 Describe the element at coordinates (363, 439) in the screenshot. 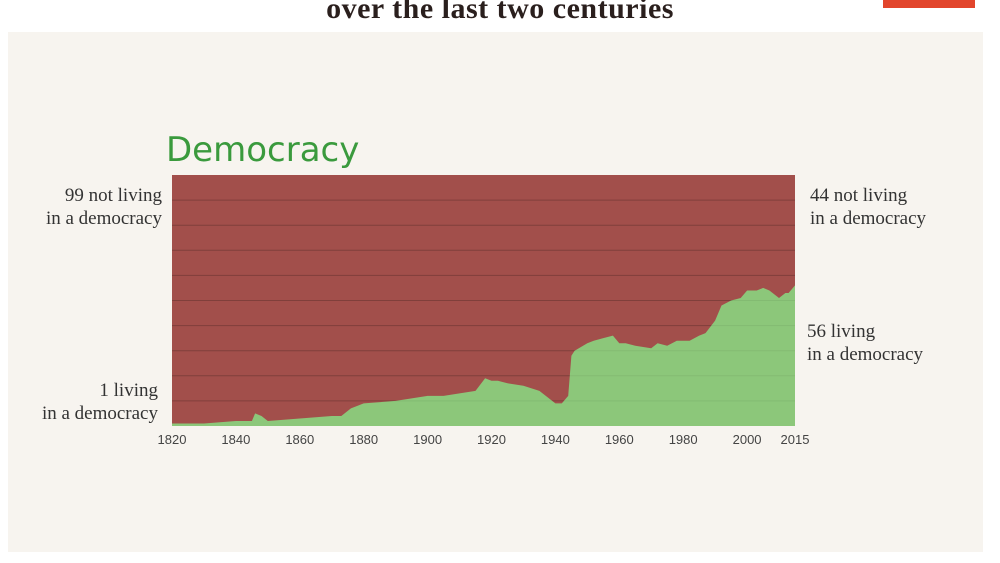

I see `x-tick-label: 1880` at that location.